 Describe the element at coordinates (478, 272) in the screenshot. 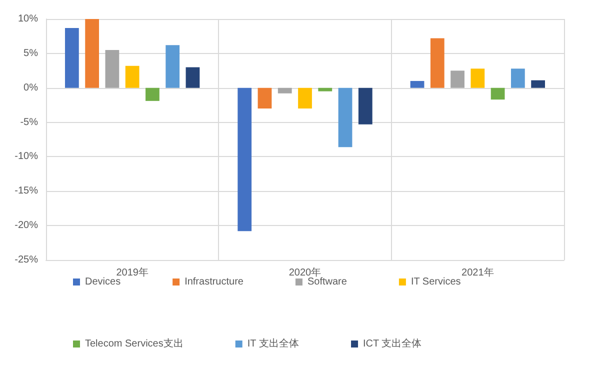

I see `x-tick-label: 2021年` at that location.